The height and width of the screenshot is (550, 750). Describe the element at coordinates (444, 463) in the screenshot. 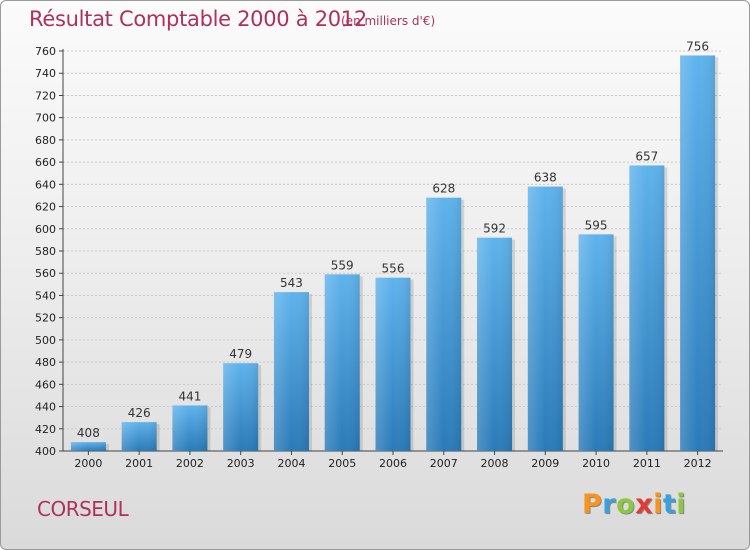

I see `x-tick-label: 2007` at that location.